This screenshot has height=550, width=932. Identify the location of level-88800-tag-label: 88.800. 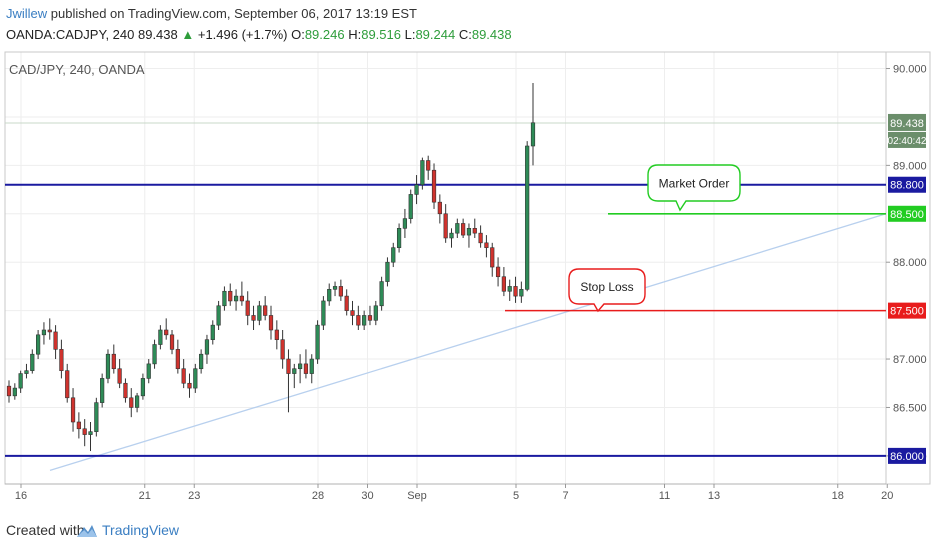
(907, 186).